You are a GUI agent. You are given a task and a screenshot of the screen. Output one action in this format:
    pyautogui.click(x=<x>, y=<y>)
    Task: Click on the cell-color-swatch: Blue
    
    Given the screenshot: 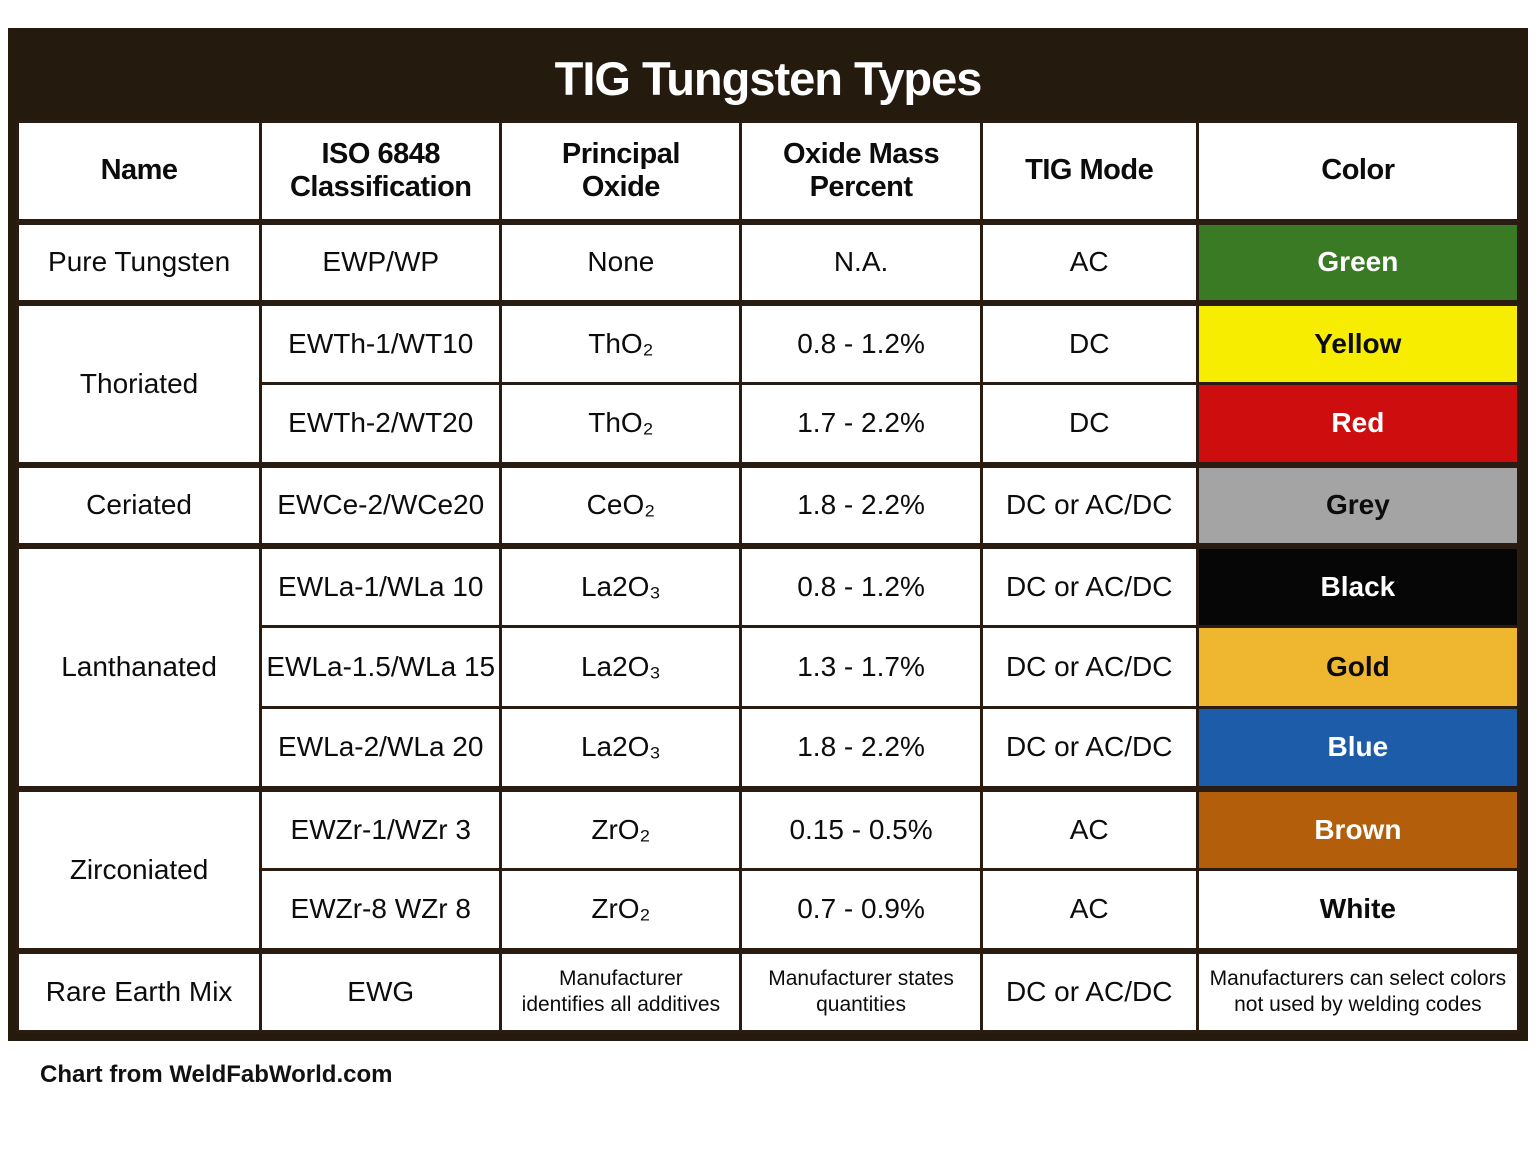 What is the action you would take?
    pyautogui.click(x=1358, y=748)
    